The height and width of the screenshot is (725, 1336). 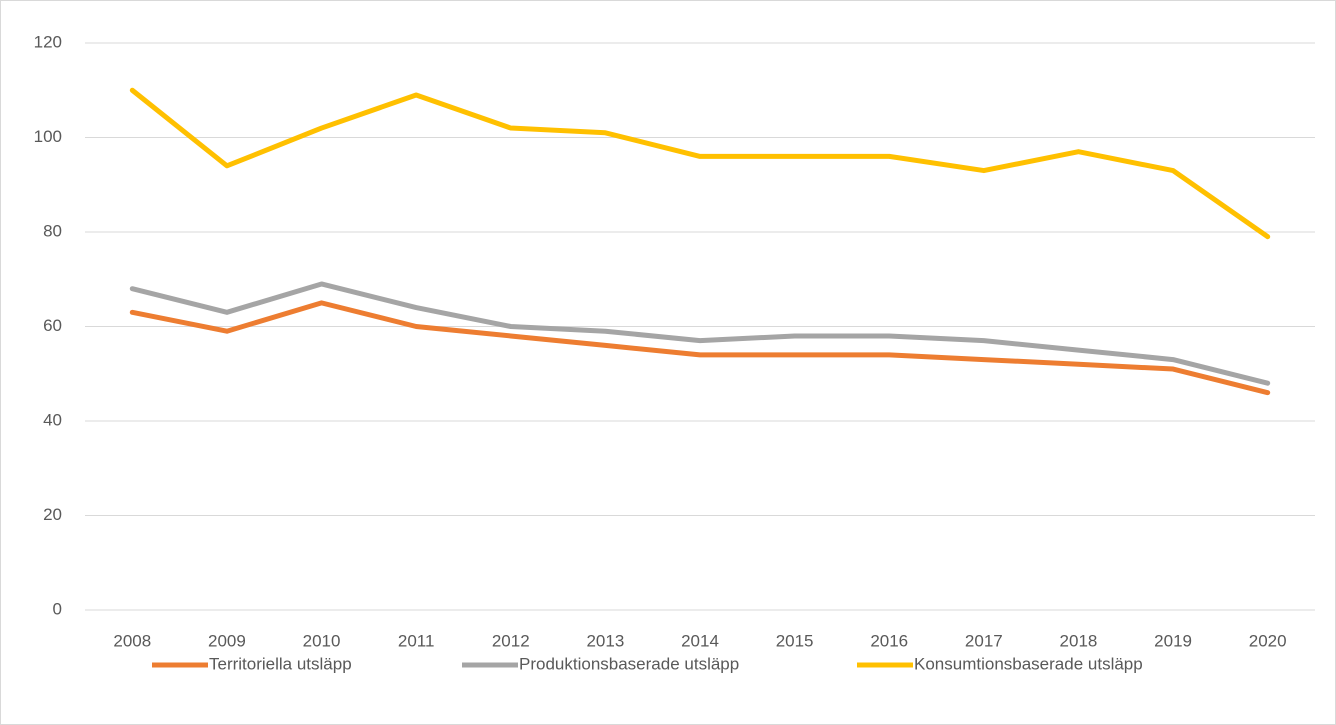 What do you see at coordinates (984, 640) in the screenshot?
I see `x-tick-label: 2017` at bounding box center [984, 640].